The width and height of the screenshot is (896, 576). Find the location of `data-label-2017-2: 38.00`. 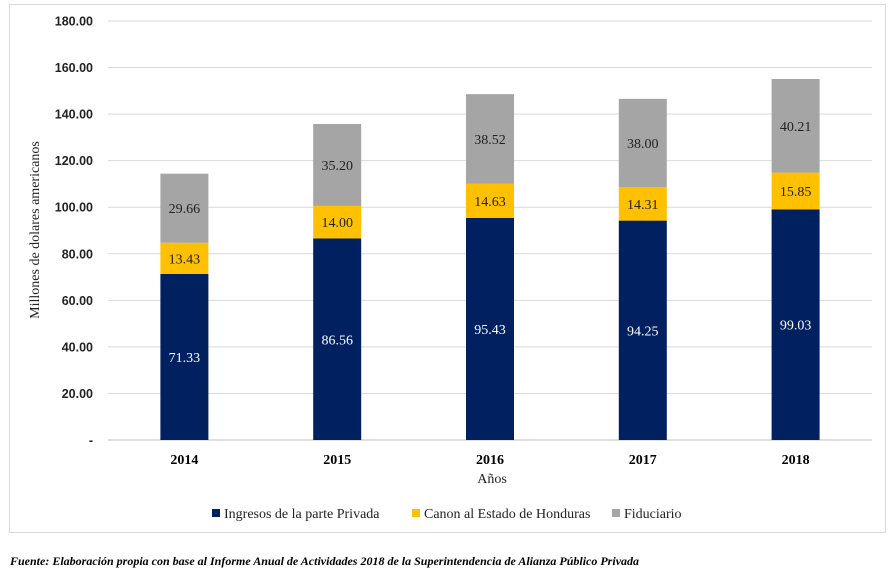

data-label-2017-2: 38.00 is located at coordinates (643, 144).